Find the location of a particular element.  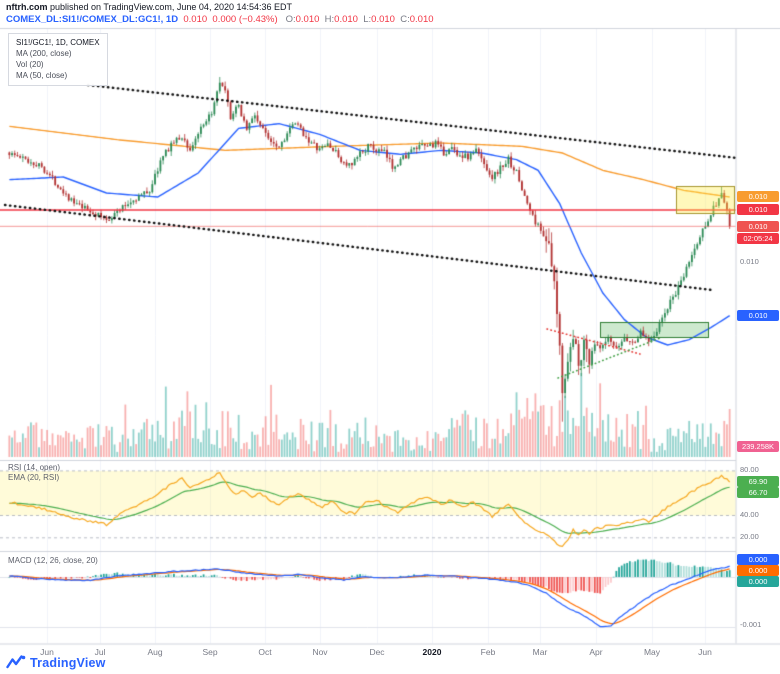

month-label: Mar is located at coordinates (540, 652).